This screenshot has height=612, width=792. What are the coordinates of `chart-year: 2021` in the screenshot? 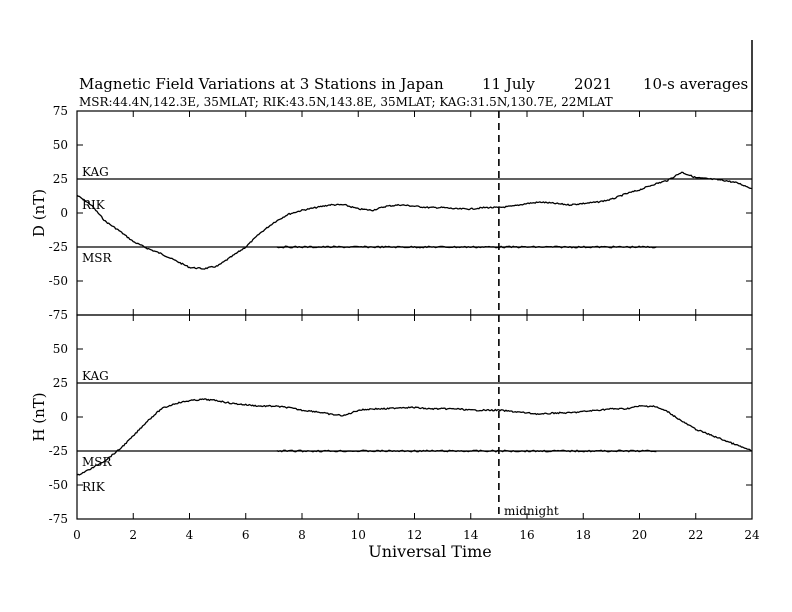 It's located at (593, 84).